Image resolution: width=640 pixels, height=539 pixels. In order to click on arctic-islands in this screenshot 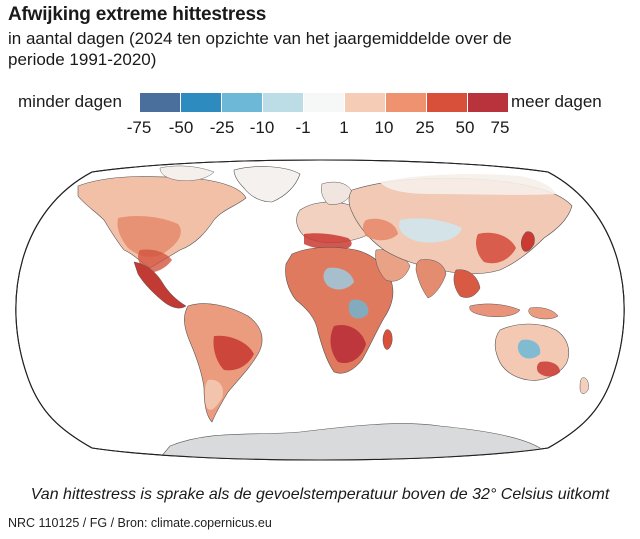, I will do `click(187, 173)`.